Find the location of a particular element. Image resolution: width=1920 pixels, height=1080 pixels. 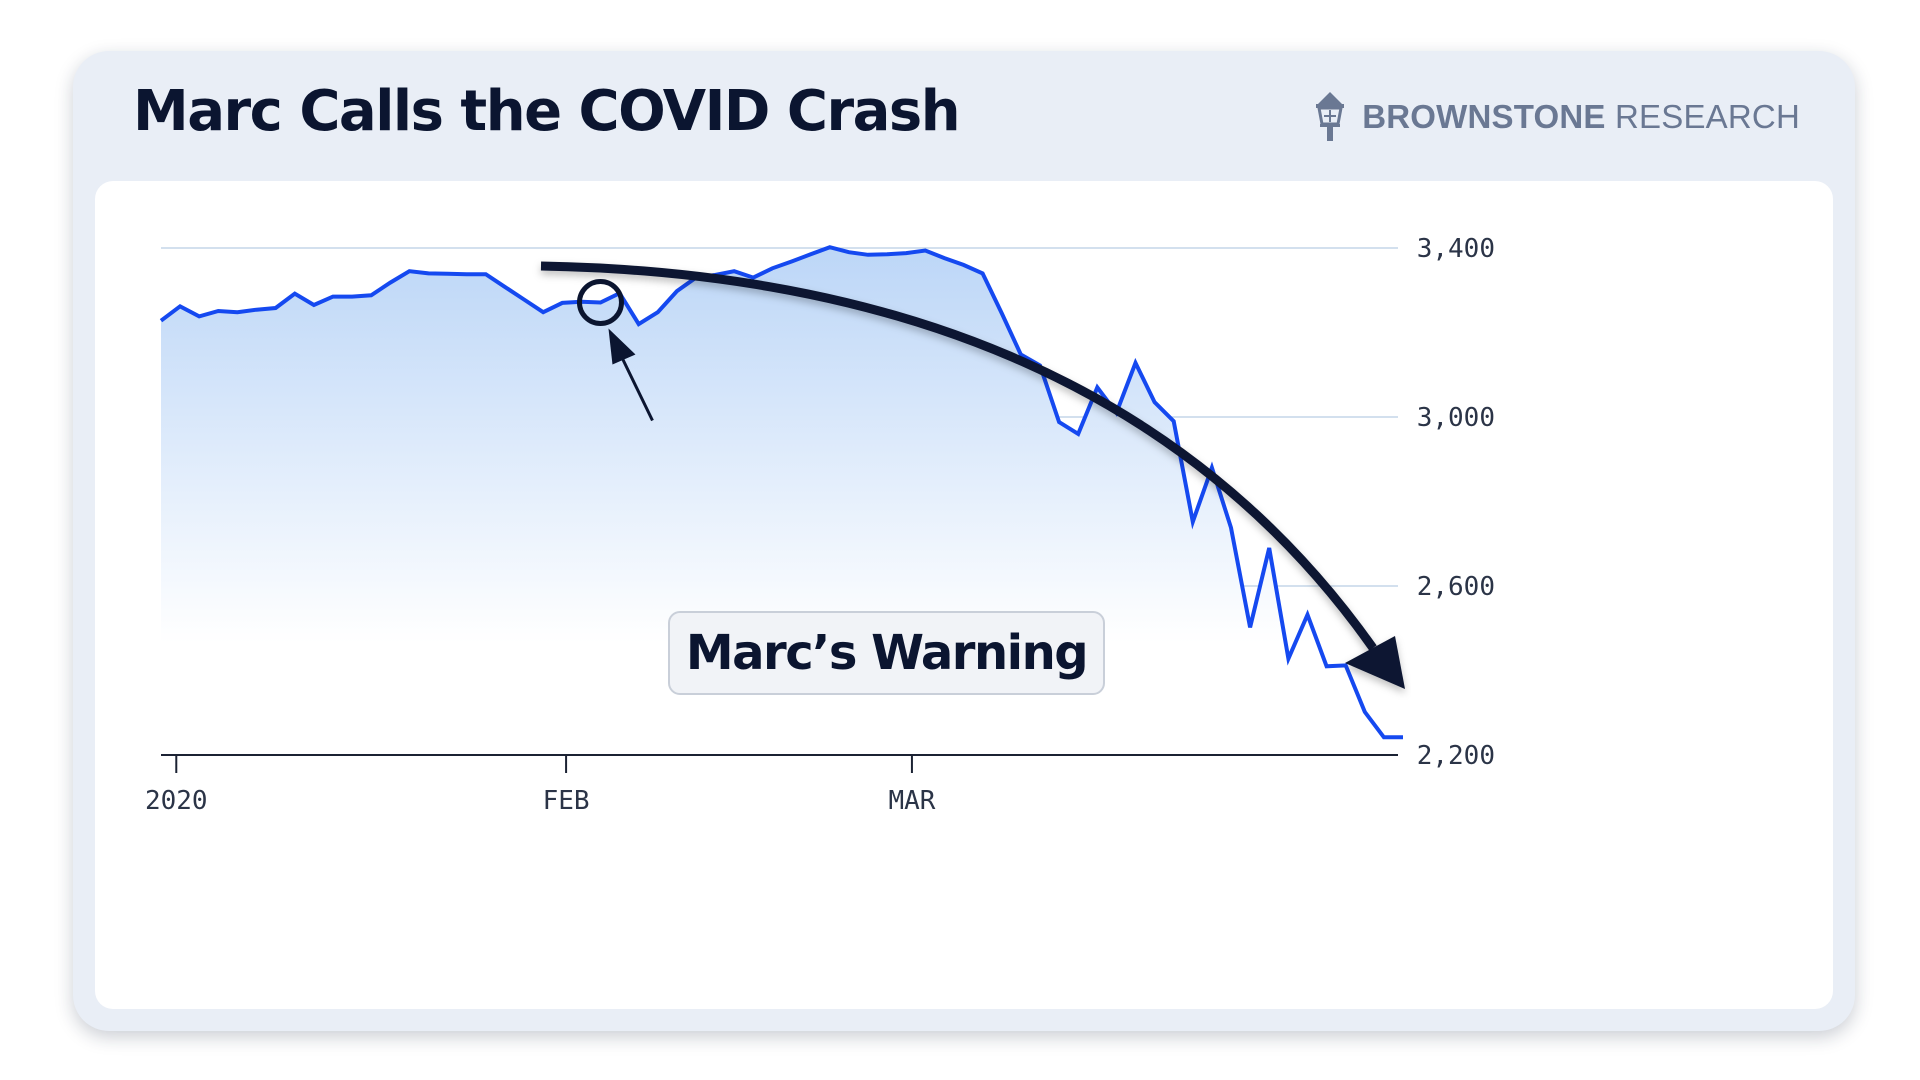

marcs-warning-callout: Marc’s Warning is located at coordinates (886, 653).